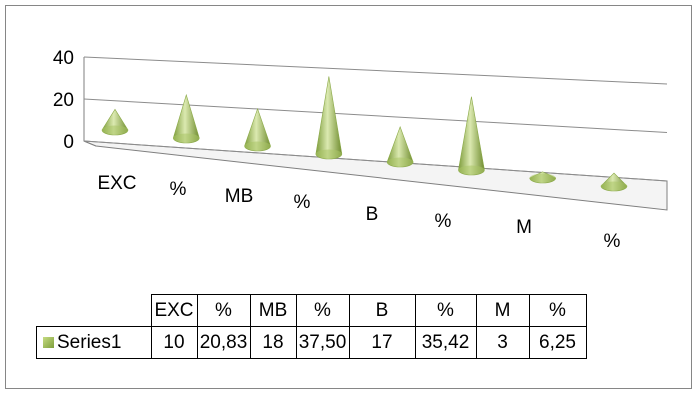 The image size is (697, 394). Describe the element at coordinates (48, 342) in the screenshot. I see `legend-swatch` at that location.